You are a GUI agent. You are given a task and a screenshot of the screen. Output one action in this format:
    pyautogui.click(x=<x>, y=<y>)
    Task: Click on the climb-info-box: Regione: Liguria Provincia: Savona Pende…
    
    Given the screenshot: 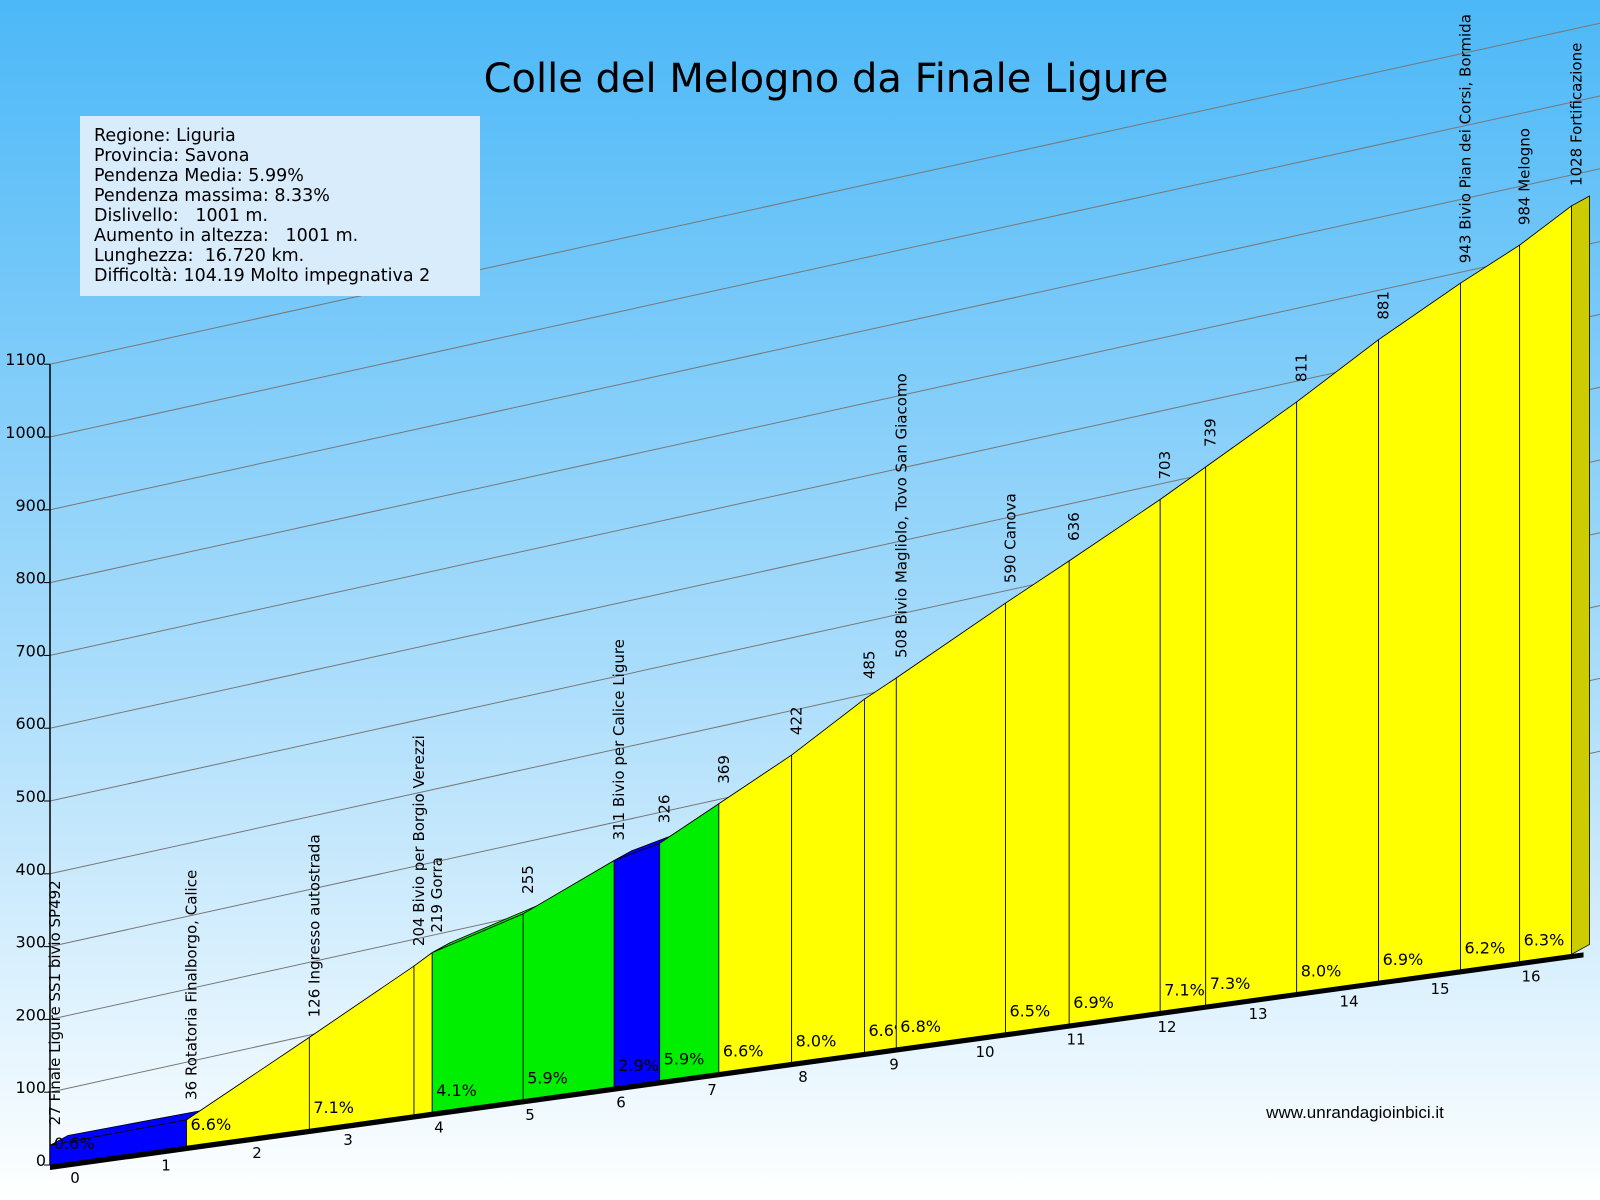 What is the action you would take?
    pyautogui.click(x=280, y=206)
    